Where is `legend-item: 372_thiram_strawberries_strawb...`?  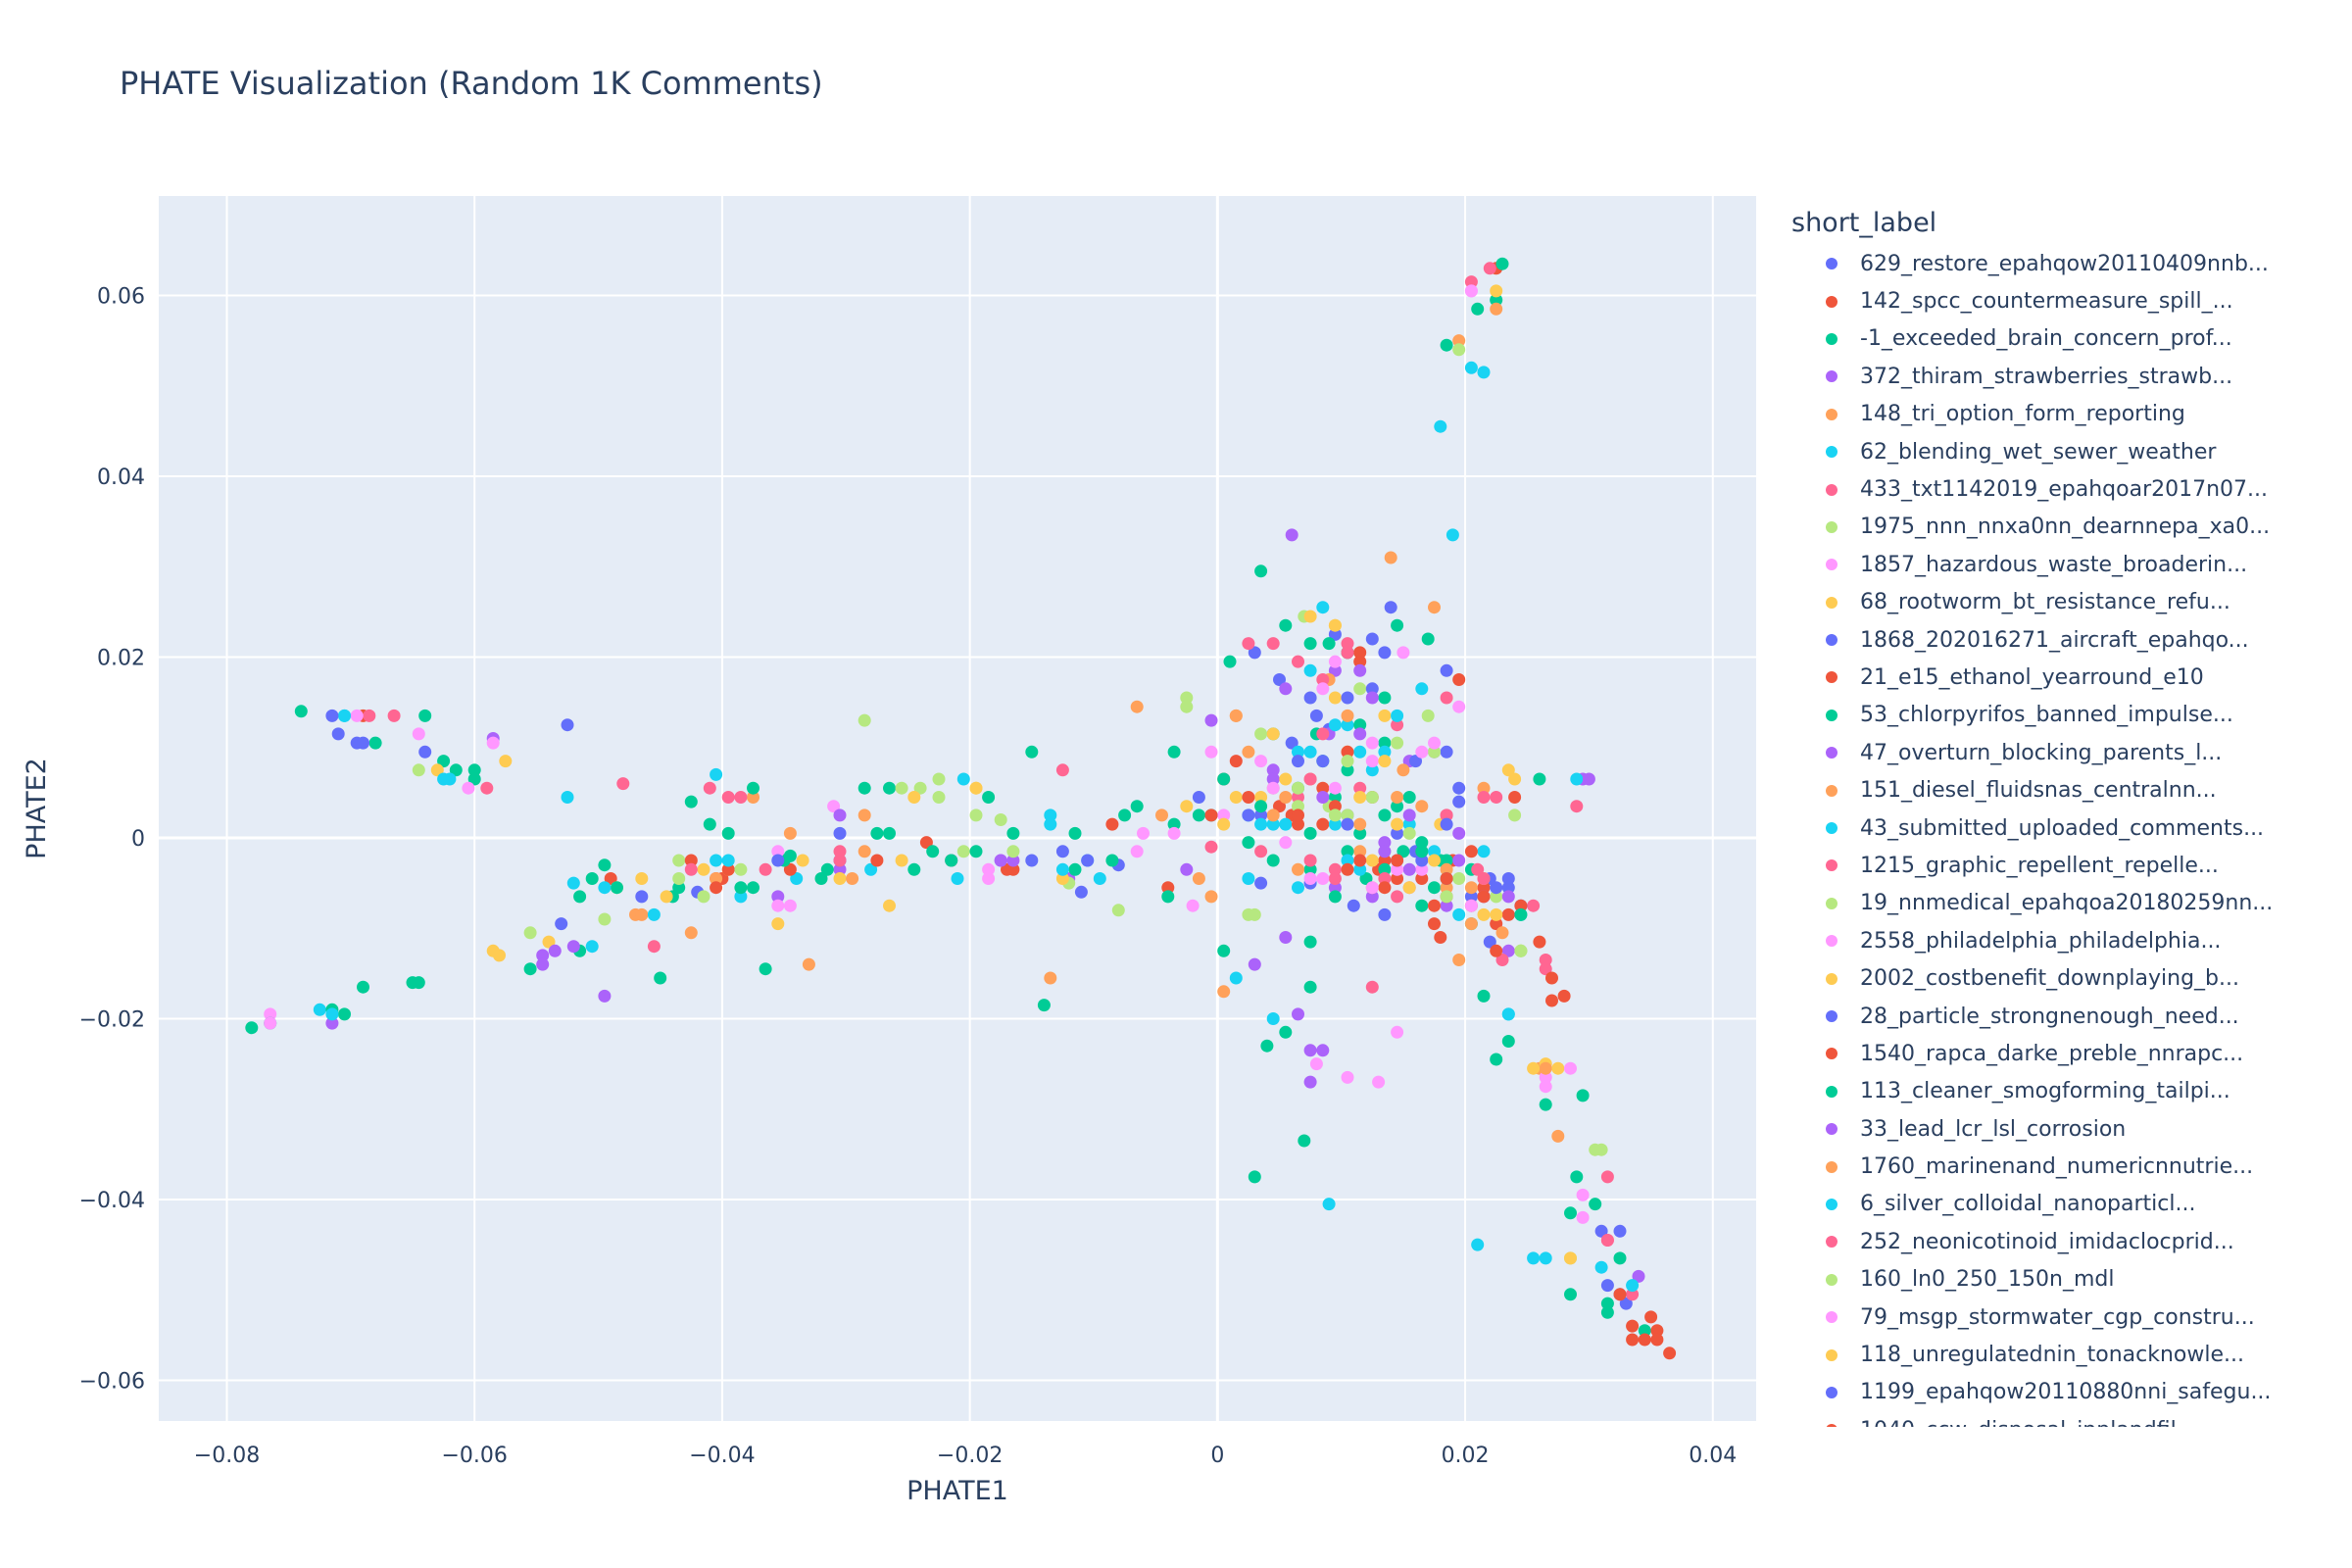 legend-item: 372_thiram_strawberries_strawb... is located at coordinates (2065, 376).